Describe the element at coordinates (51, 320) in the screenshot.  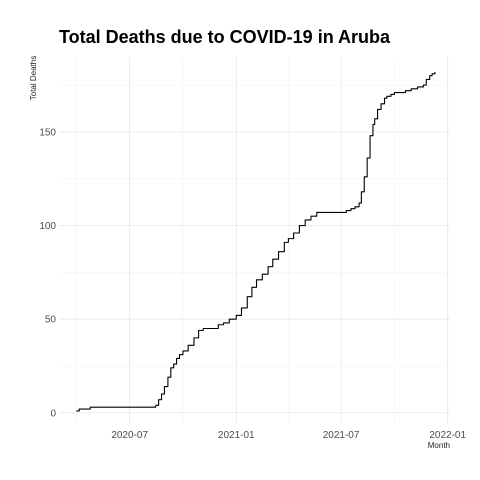
I see `y-tick-label: 50` at that location.